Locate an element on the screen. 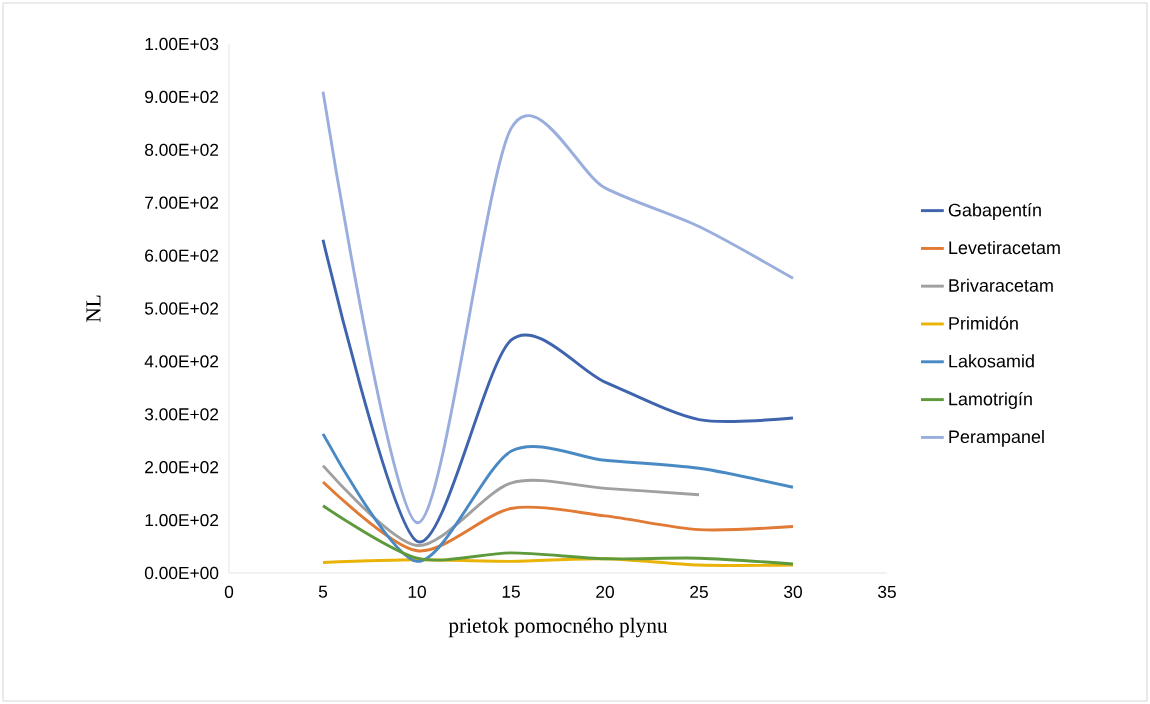 The height and width of the screenshot is (704, 1150). x-tick-label: 5 is located at coordinates (323, 591).